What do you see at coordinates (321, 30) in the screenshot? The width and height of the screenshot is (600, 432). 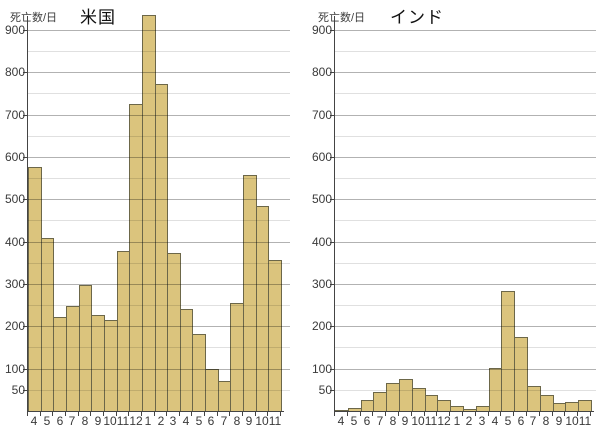 I see `y-tick-label-900: 900` at bounding box center [321, 30].